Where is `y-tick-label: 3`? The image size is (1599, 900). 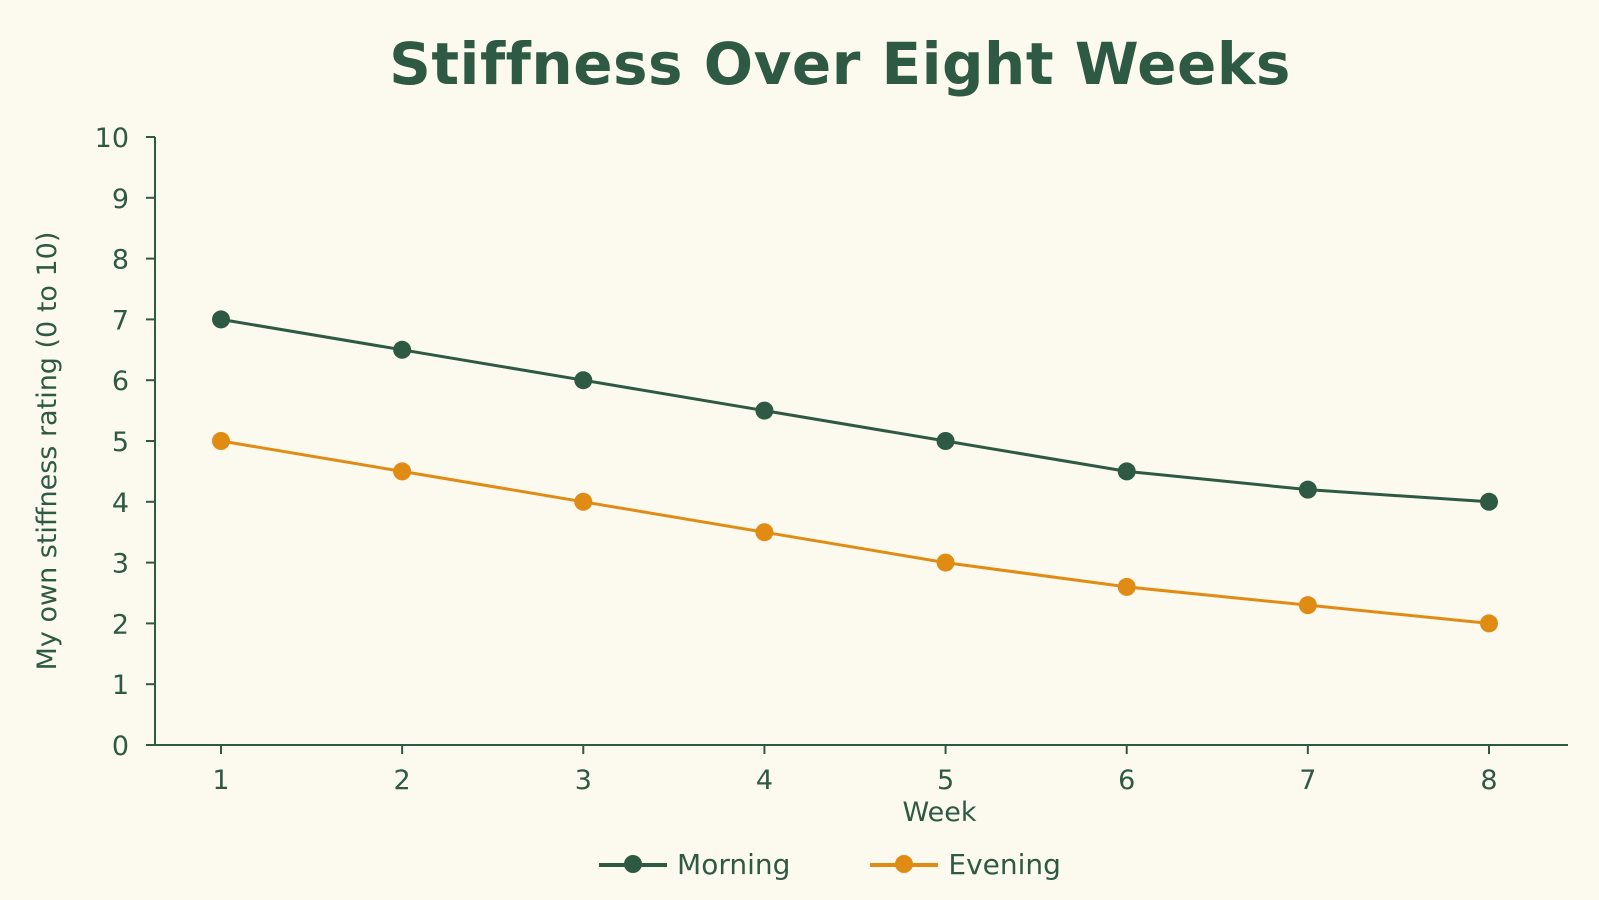 y-tick-label: 3 is located at coordinates (120, 564).